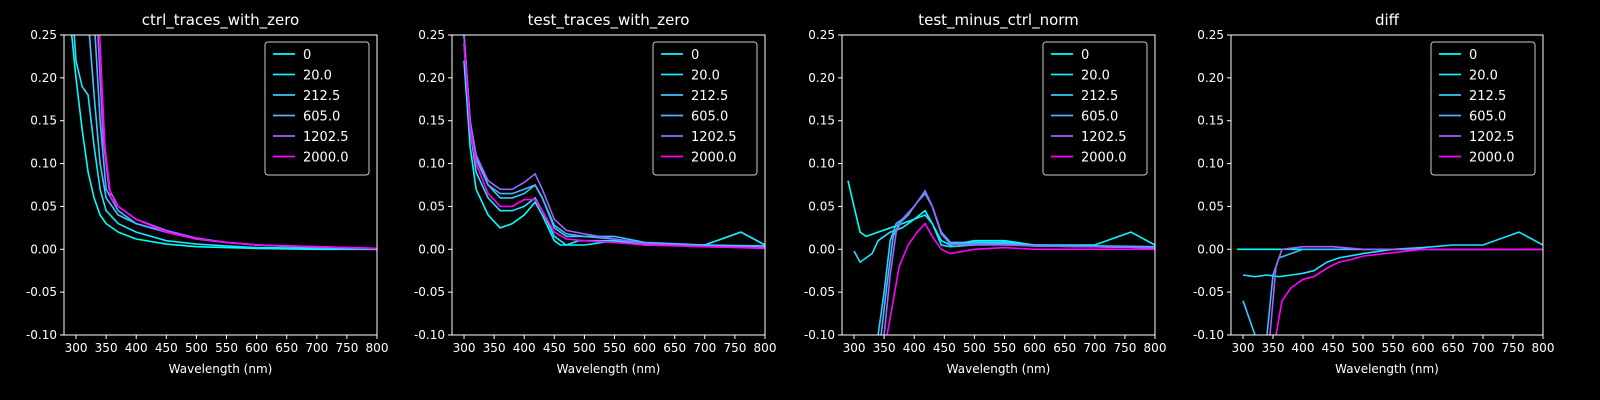 Image resolution: width=1600 pixels, height=400 pixels. What do you see at coordinates (1243, 348) in the screenshot?
I see `x-tick-label: 300` at bounding box center [1243, 348].